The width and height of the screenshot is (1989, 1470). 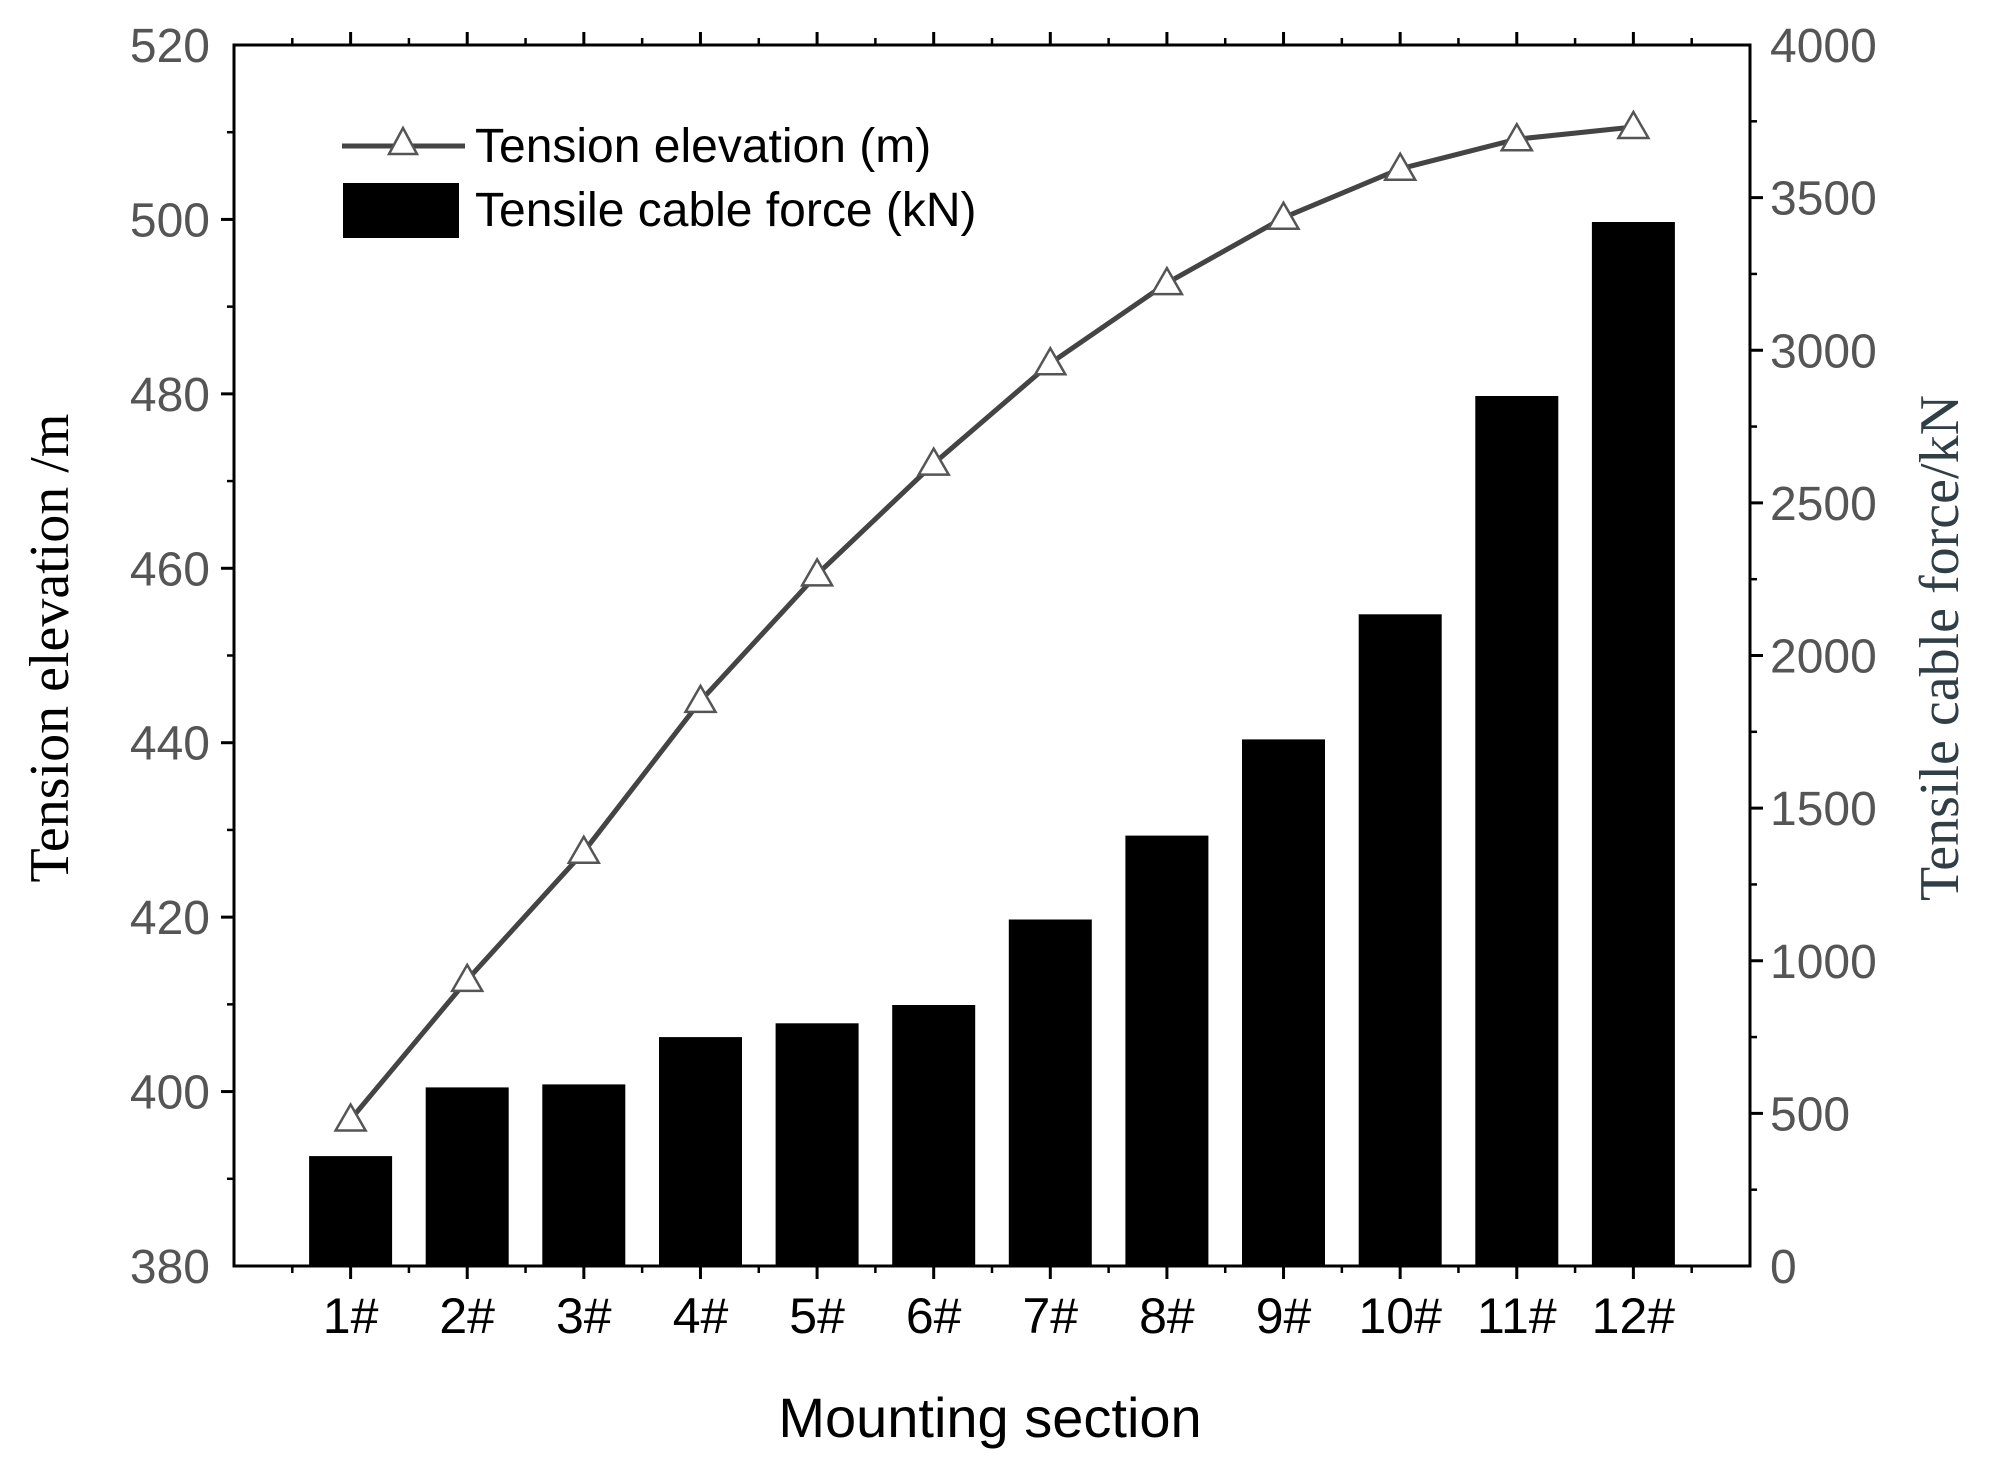 What do you see at coordinates (1284, 1316) in the screenshot?
I see `x-tick-label-9: 9#` at bounding box center [1284, 1316].